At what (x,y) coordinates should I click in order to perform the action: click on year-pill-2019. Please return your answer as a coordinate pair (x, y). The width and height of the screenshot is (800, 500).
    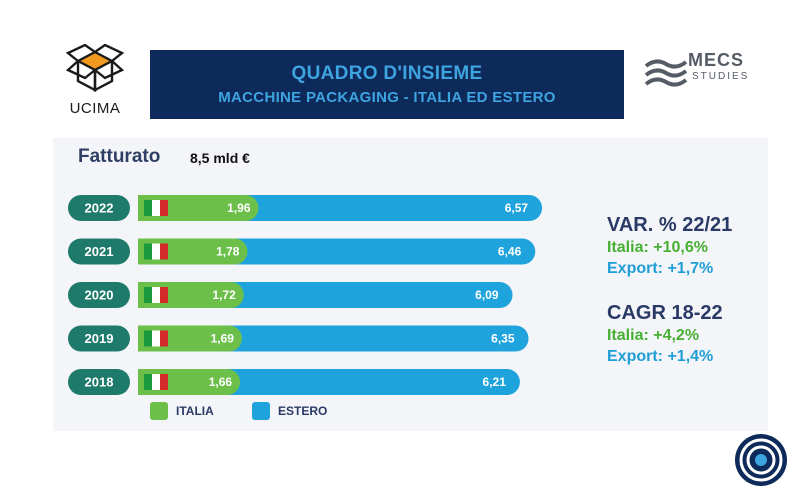
    Looking at the image, I should click on (99, 338).